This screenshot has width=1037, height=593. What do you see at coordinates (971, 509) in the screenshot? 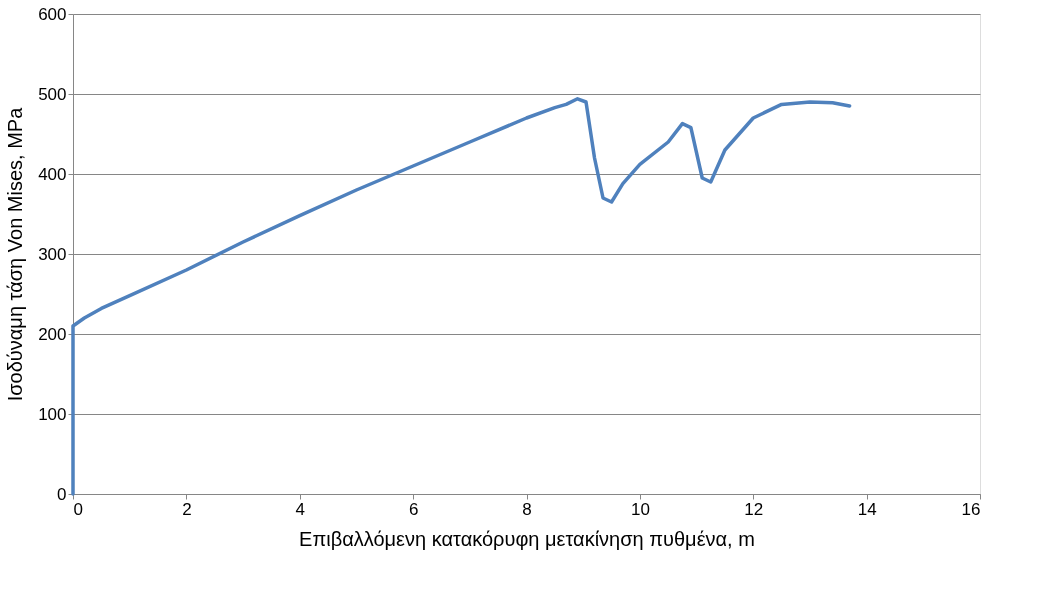
I see `x-tick-label: 16` at bounding box center [971, 509].